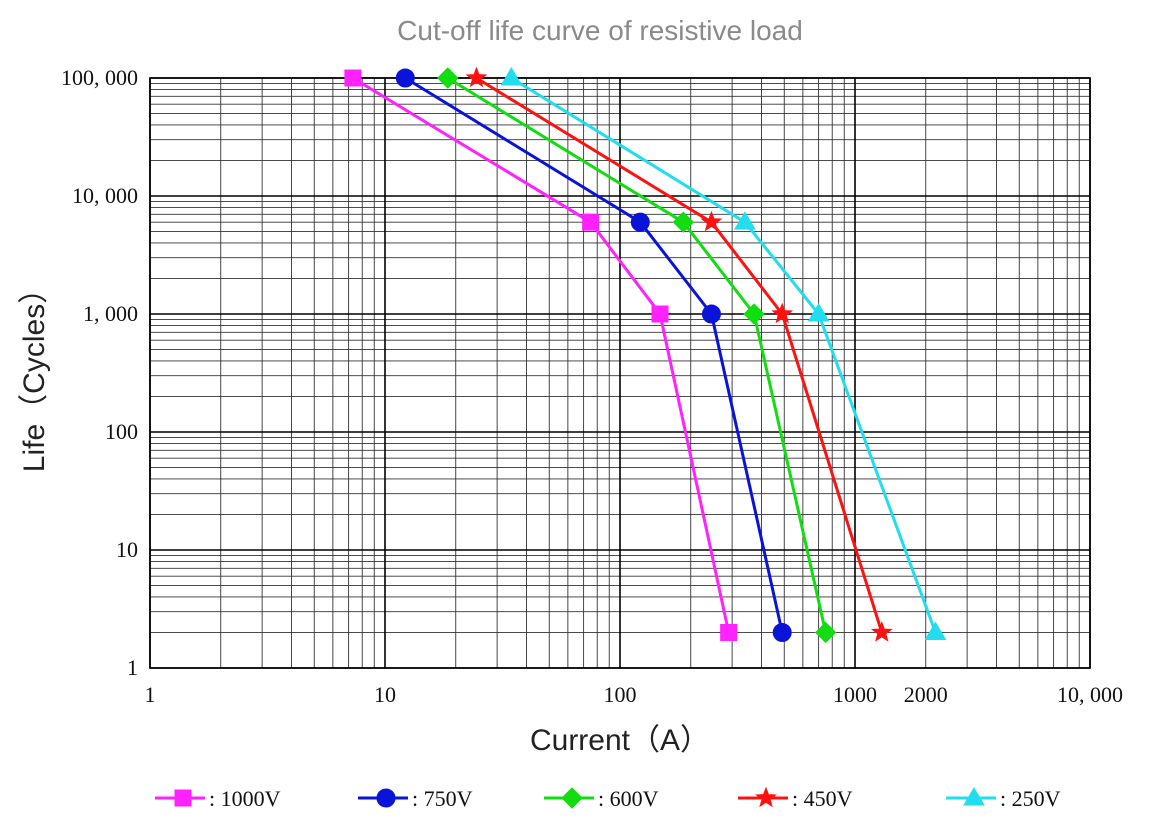 Image resolution: width=1164 pixels, height=829 pixels. What do you see at coordinates (110, 313) in the screenshot?
I see `y-tick-label: 1, 000` at bounding box center [110, 313].